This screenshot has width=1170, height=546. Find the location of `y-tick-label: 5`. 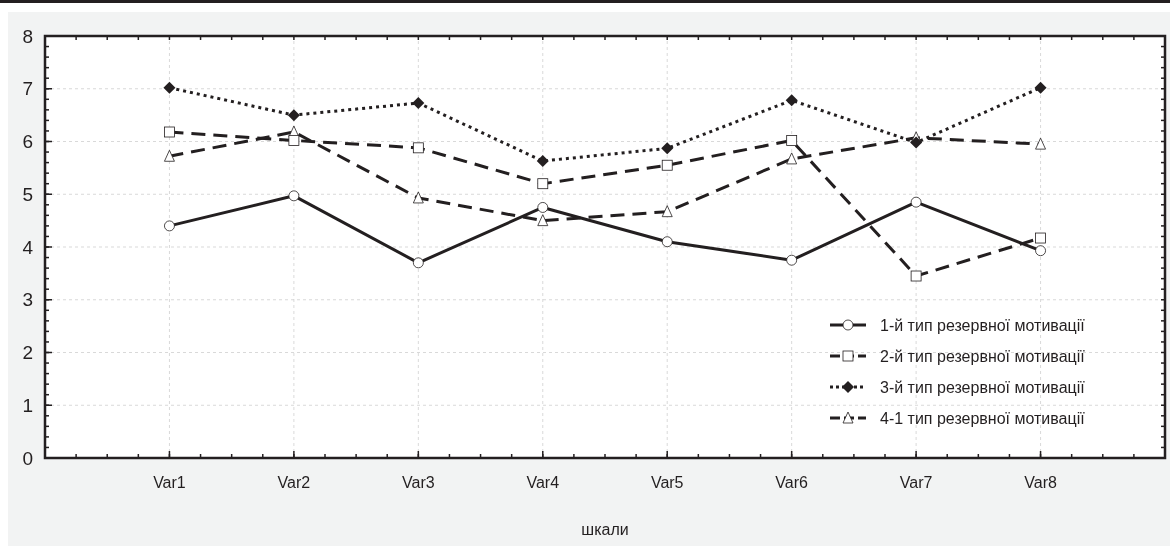

y-tick-label: 5 is located at coordinates (27, 194).